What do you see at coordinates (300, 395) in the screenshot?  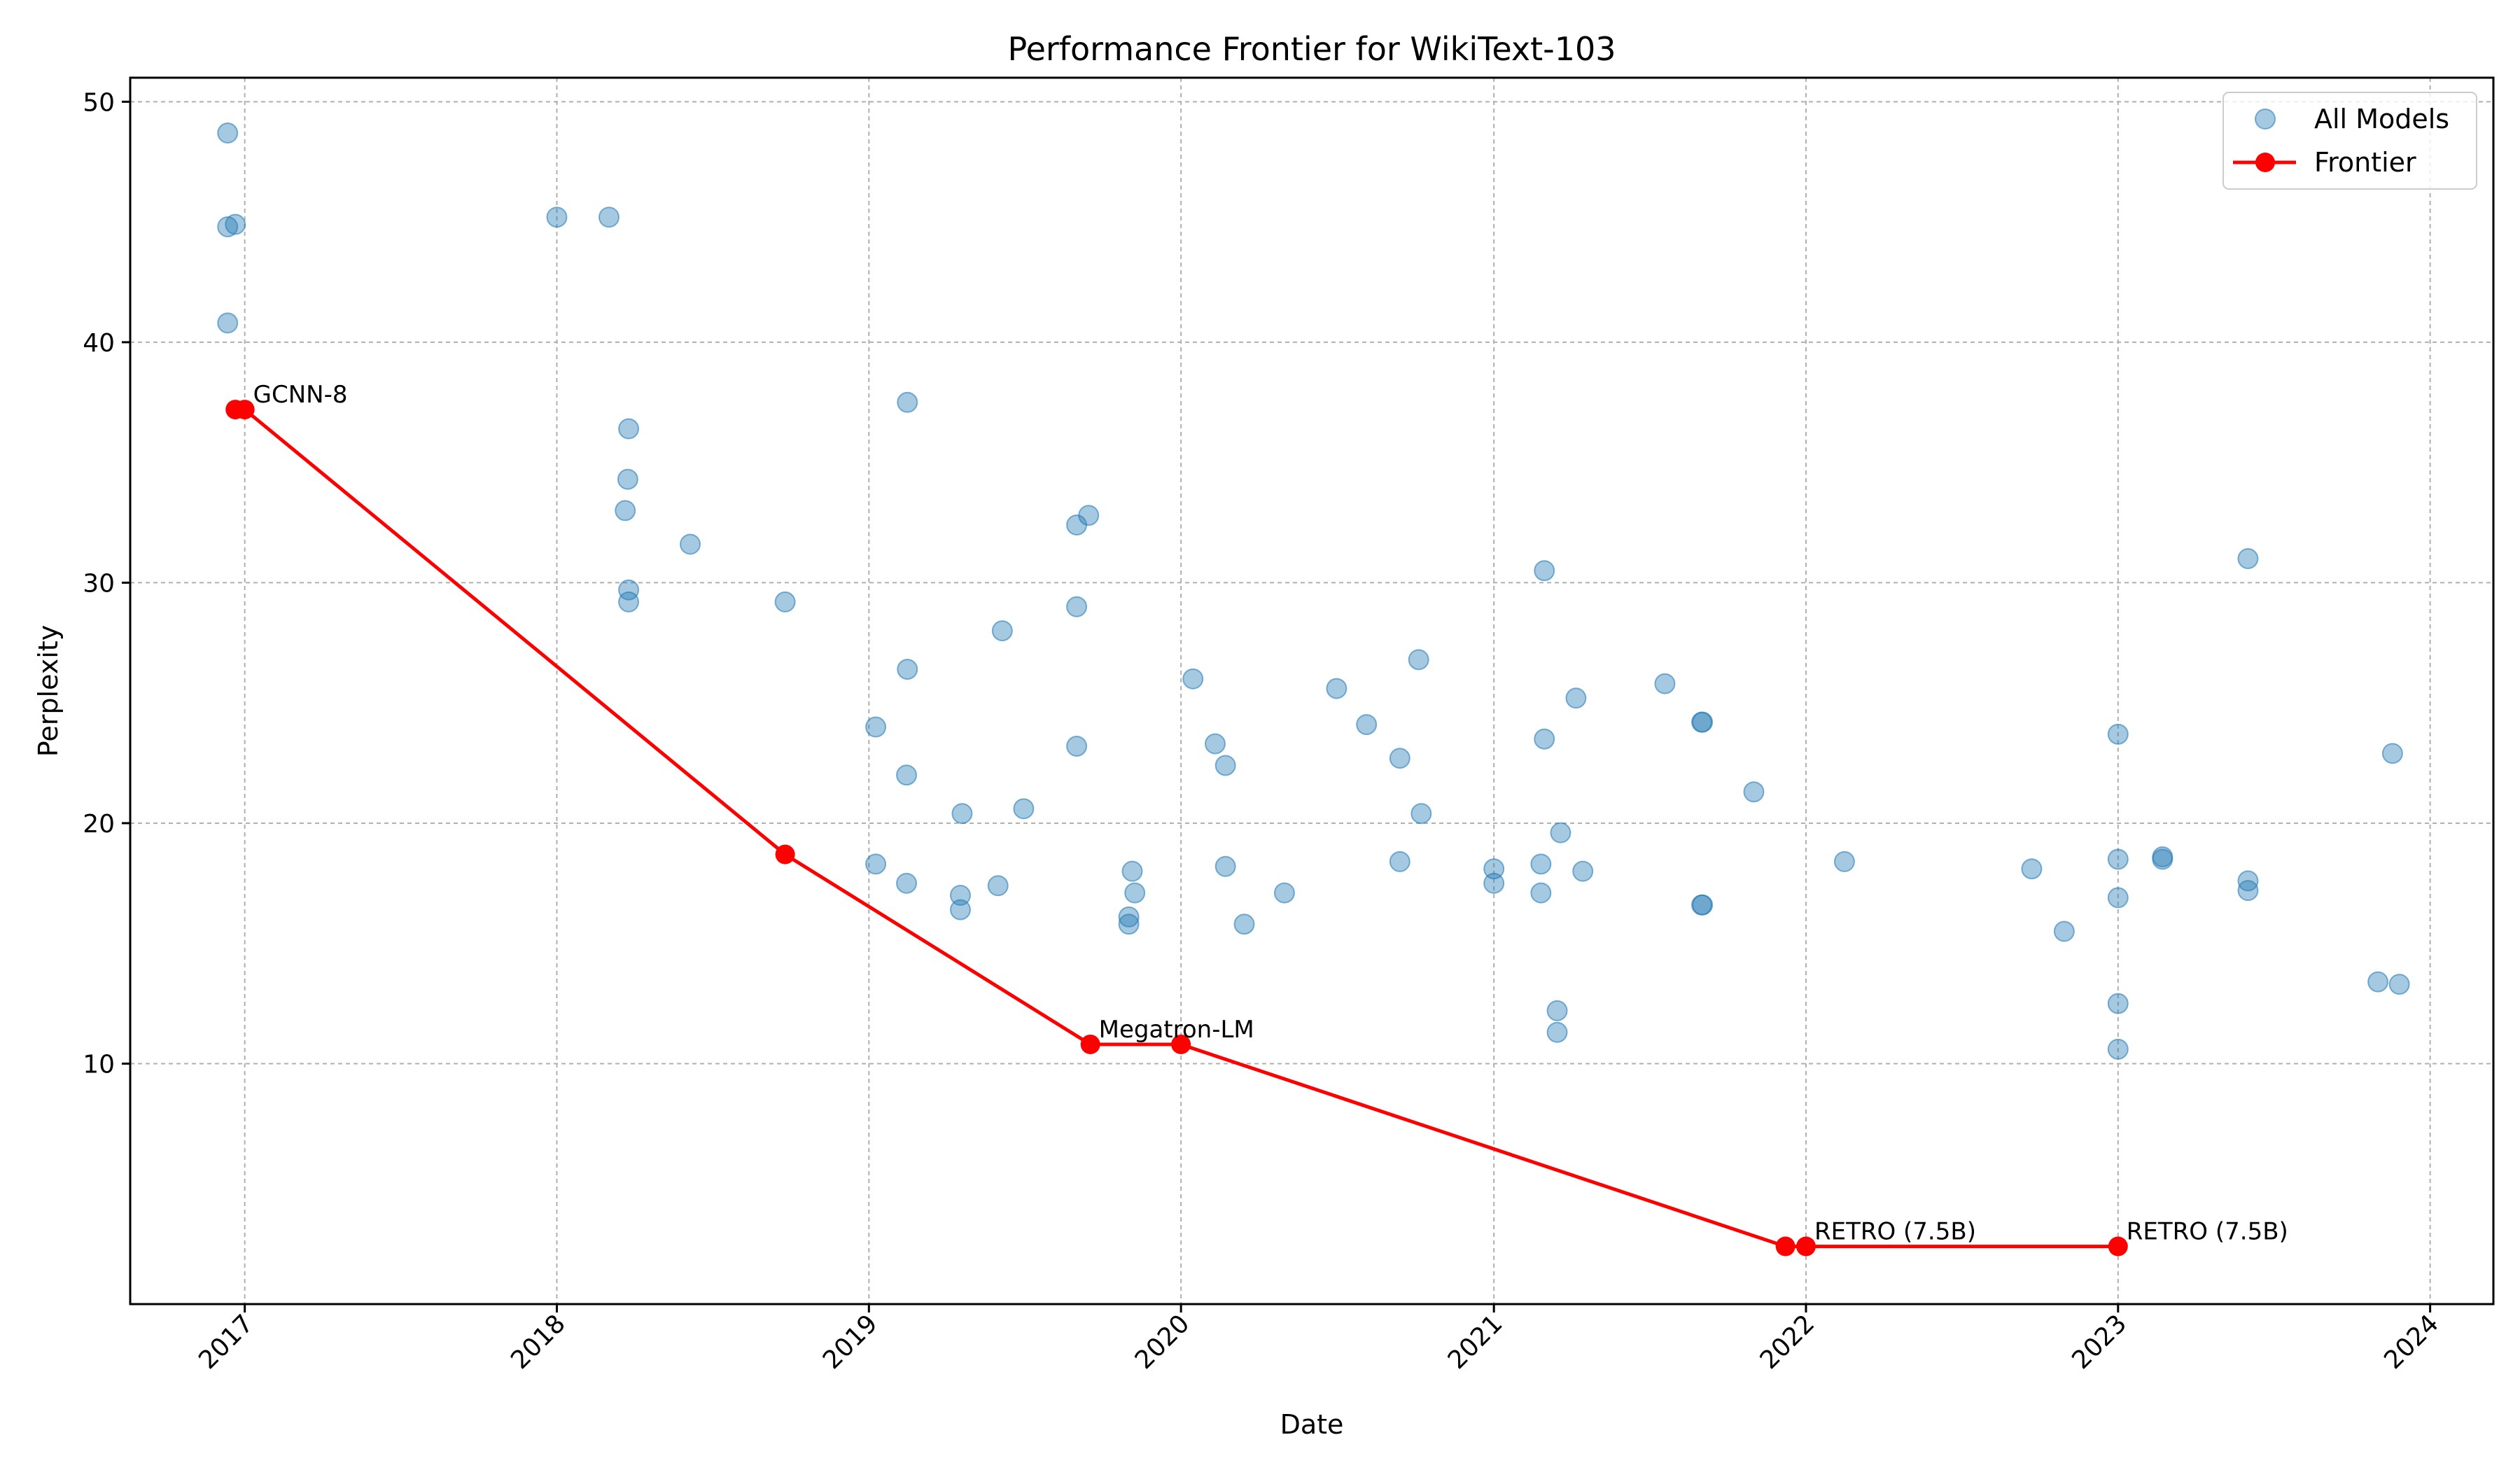 I see `point-annotation: GCNN-8` at bounding box center [300, 395].